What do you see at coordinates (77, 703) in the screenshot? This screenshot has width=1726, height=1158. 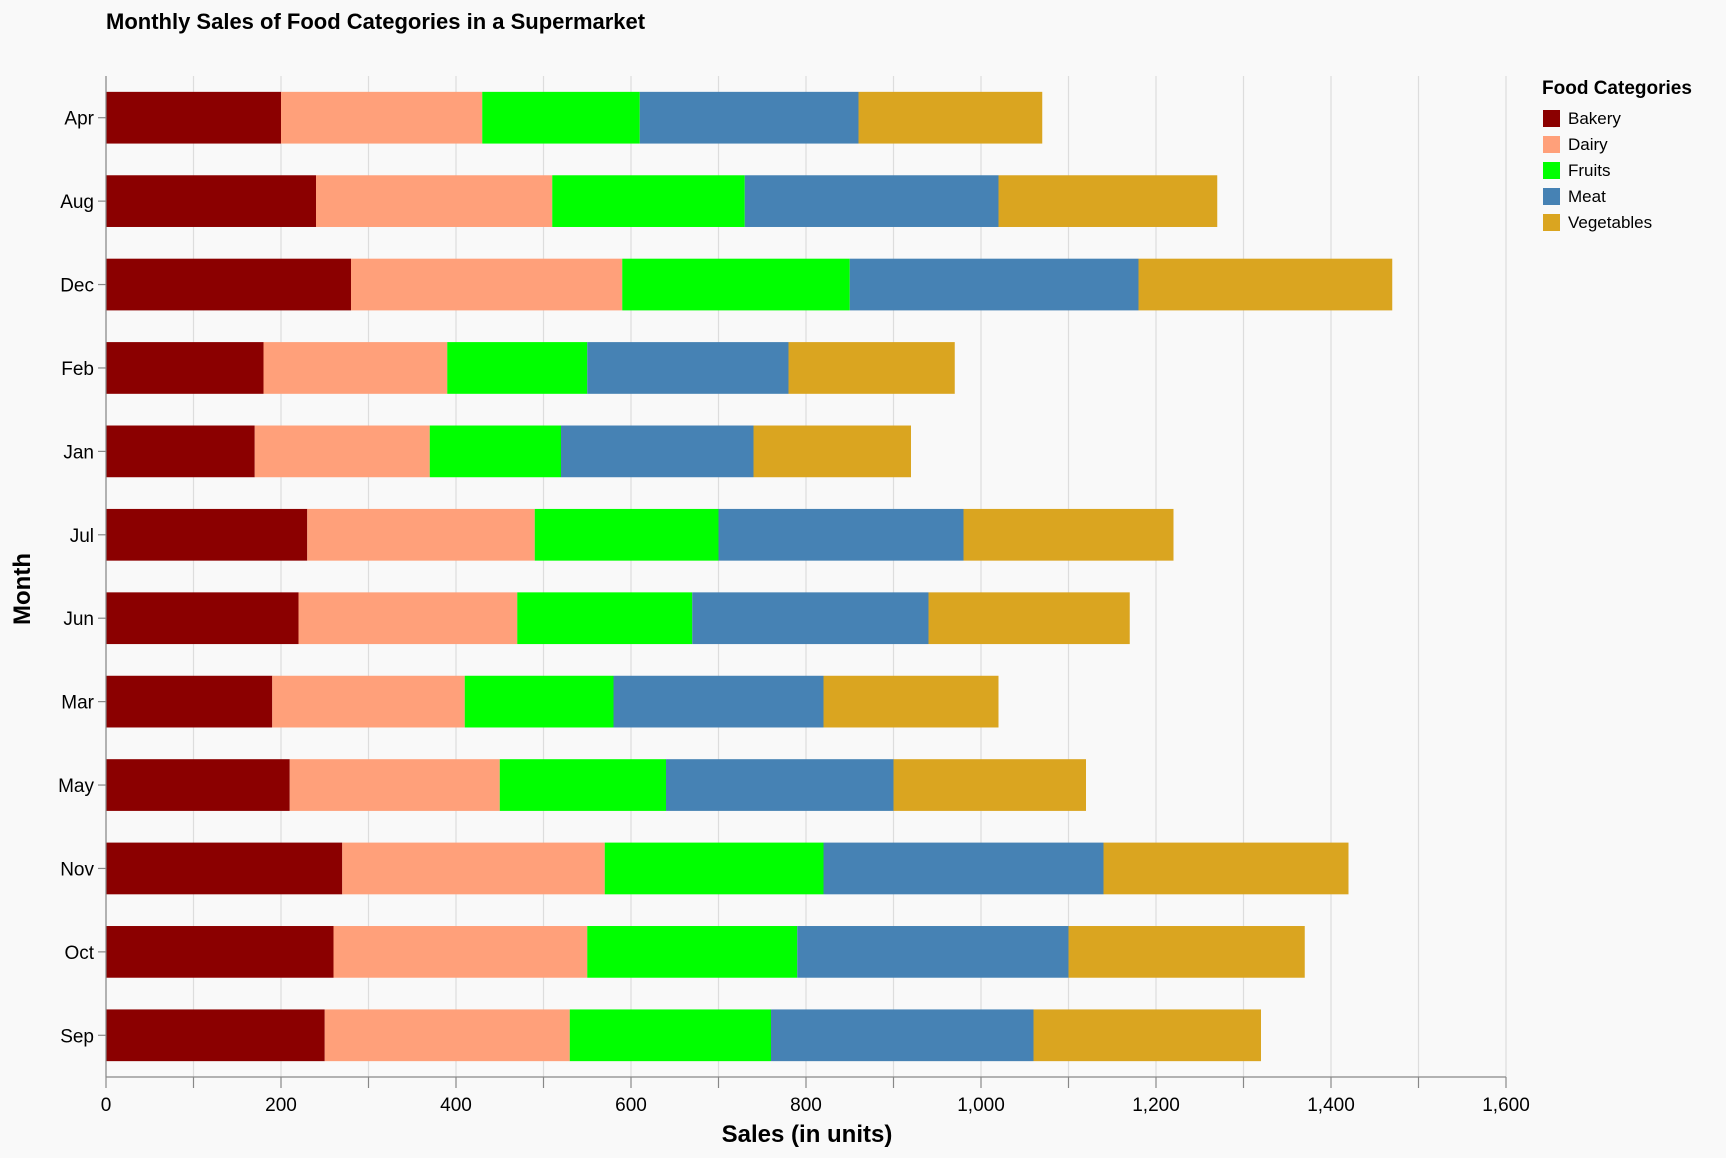 I see `y-tick-label-mar: Mar` at bounding box center [77, 703].